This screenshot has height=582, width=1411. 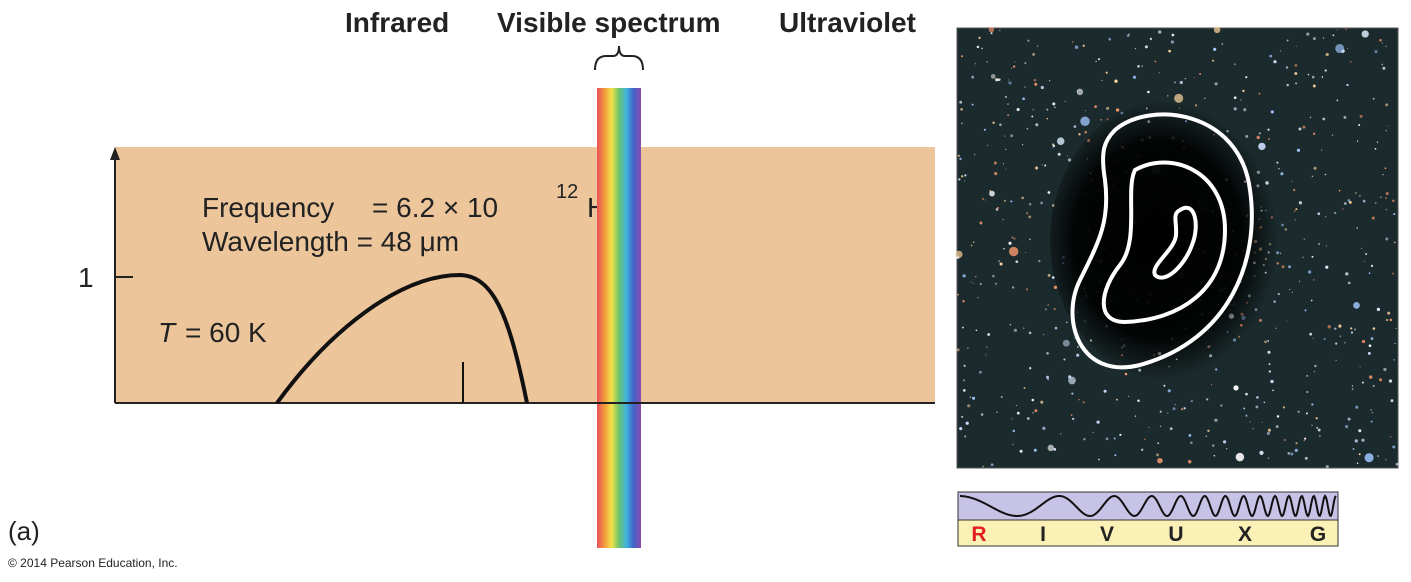 I want to click on panel-label: (a), so click(x=24, y=531).